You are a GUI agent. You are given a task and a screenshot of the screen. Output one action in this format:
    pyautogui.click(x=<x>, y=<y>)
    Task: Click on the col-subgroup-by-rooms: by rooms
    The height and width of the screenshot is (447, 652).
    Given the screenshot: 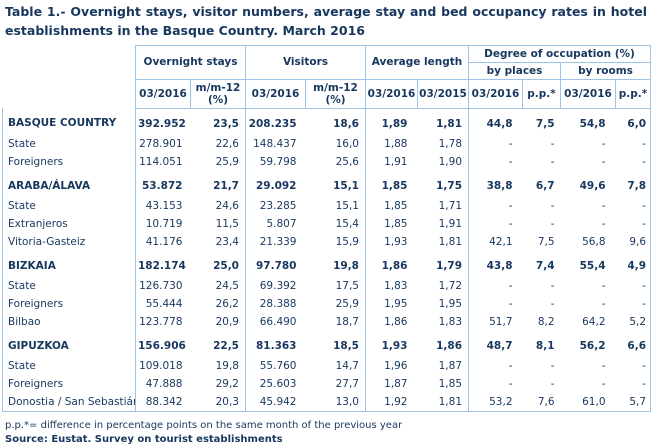 What is the action you would take?
    pyautogui.click(x=606, y=70)
    